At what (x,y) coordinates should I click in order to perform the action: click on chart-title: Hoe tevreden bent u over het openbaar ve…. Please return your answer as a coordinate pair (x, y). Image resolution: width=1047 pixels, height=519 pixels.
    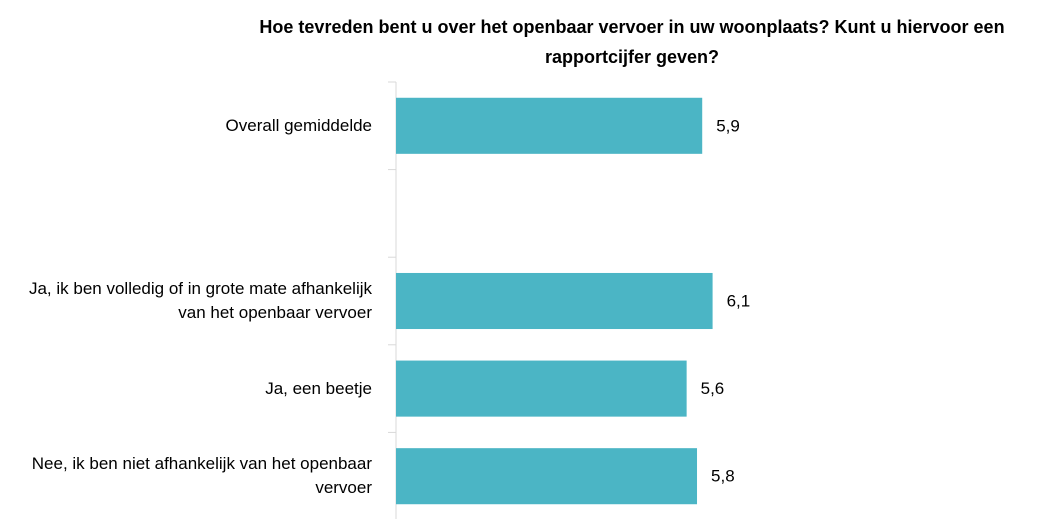
    Looking at the image, I should click on (632, 42).